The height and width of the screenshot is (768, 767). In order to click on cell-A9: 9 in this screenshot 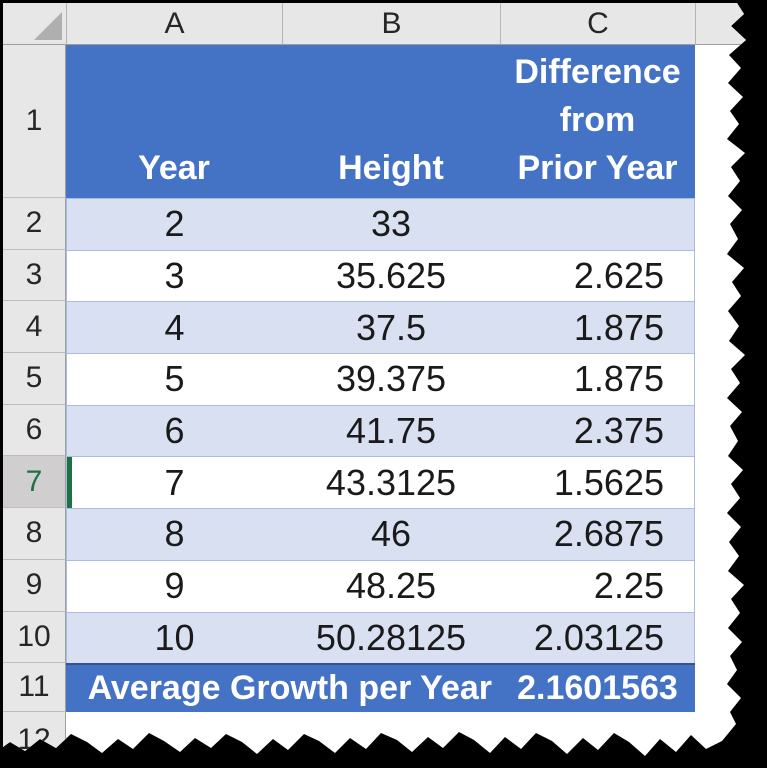, I will do `click(174, 585)`.